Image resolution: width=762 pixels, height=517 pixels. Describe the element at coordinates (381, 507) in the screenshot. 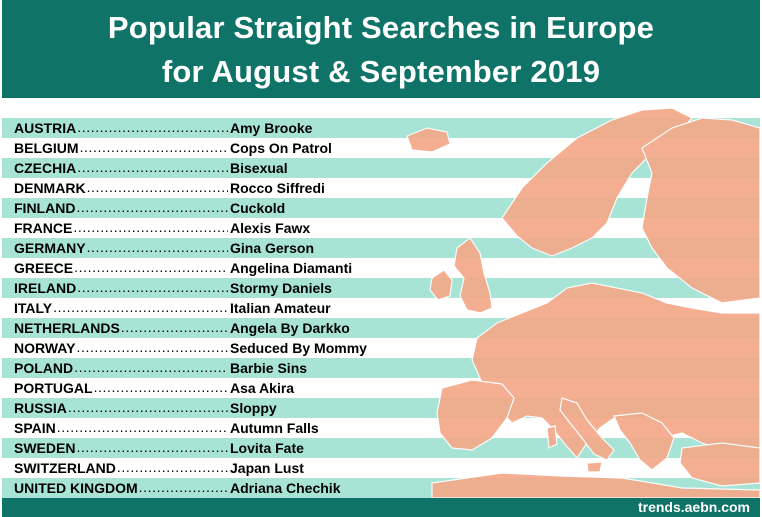

I see `footer-banner: trends.aebn.com` at that location.